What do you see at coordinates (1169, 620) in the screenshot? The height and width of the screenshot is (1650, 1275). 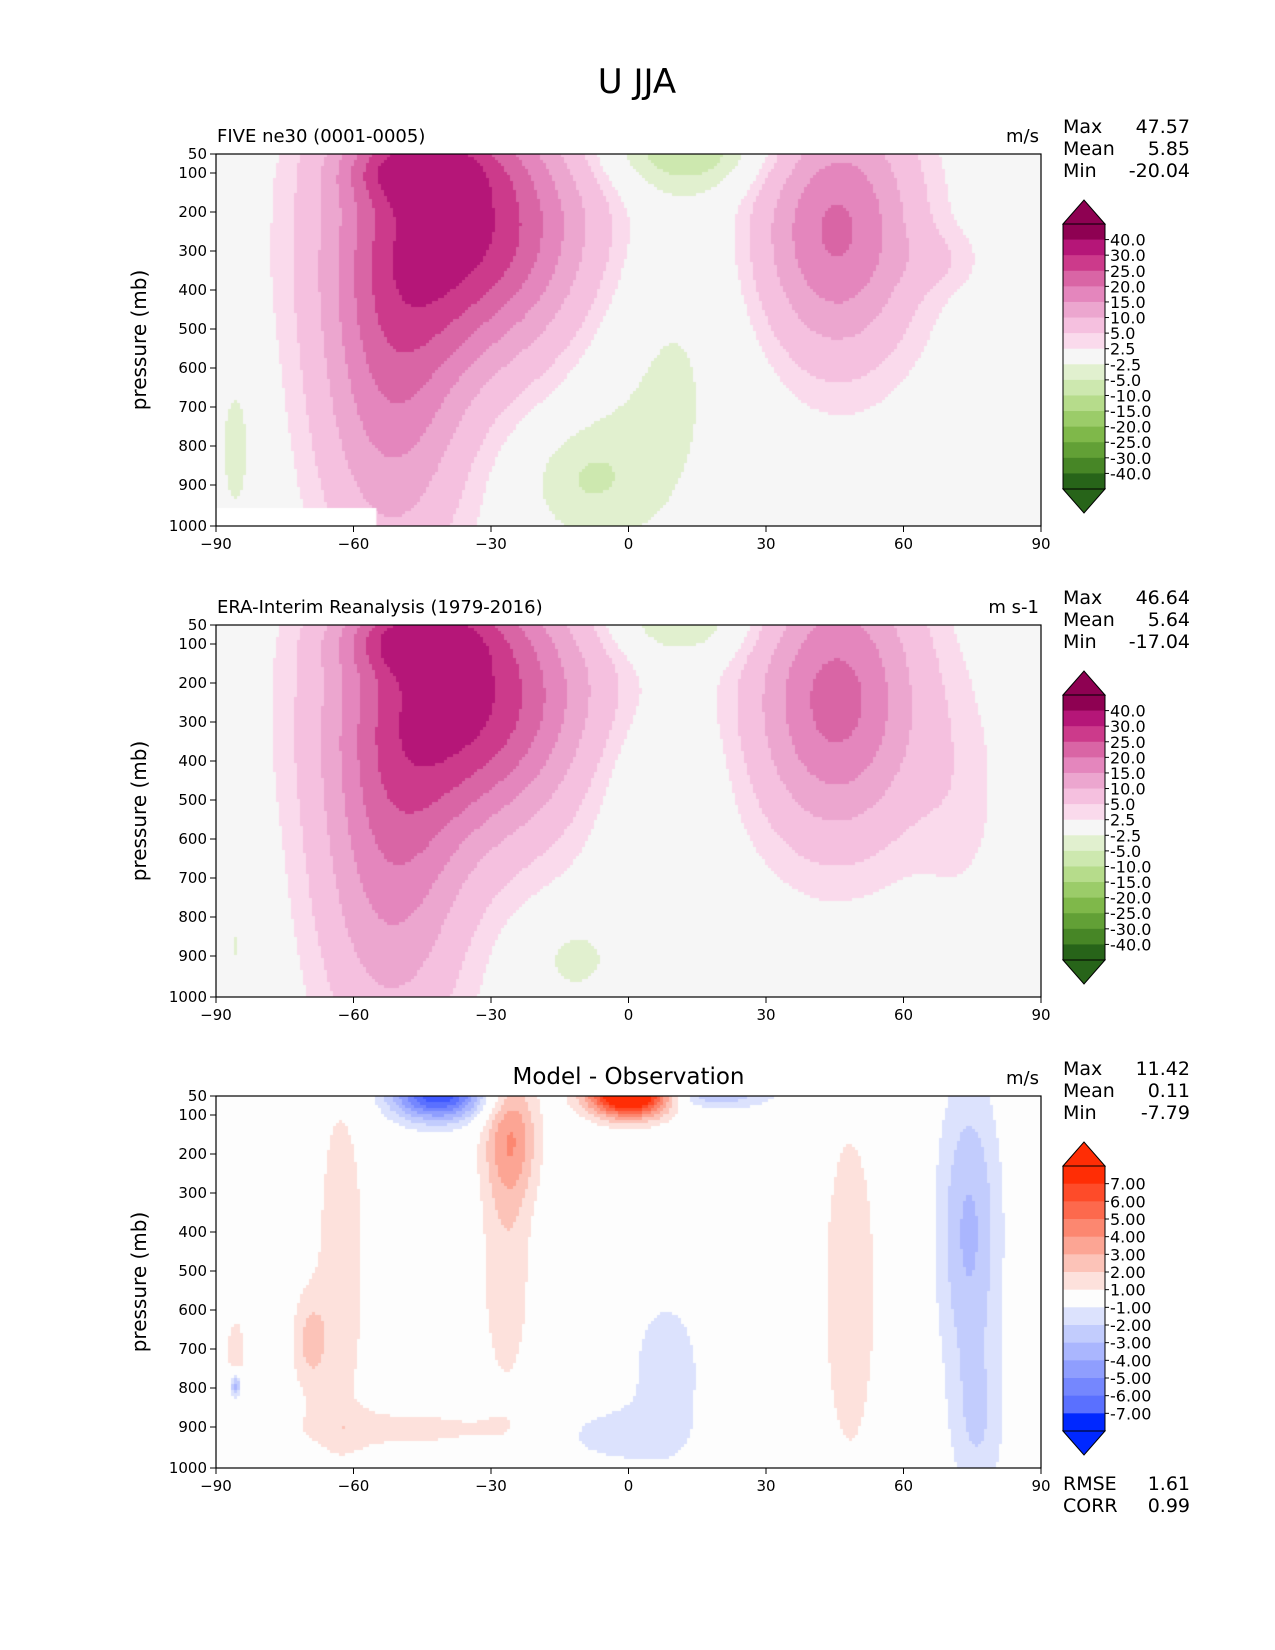 I see `stat-mean-value: 5.64` at bounding box center [1169, 620].